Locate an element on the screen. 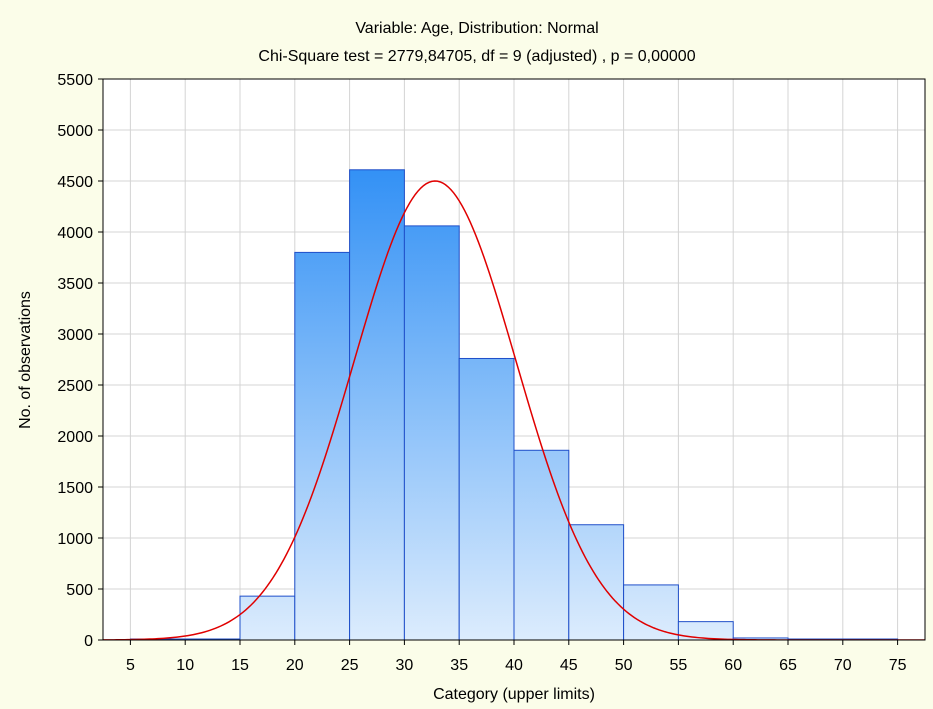 This screenshot has height=709, width=933. y-axis-title: No. of observations is located at coordinates (25, 360).